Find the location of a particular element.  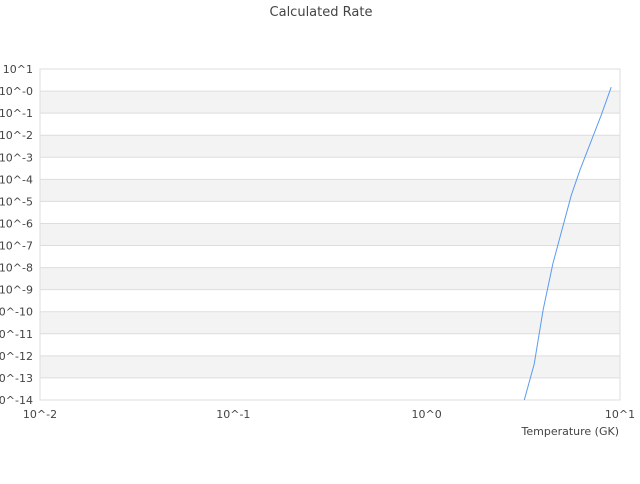

y-tick-label: 10^-8 is located at coordinates (16, 268).